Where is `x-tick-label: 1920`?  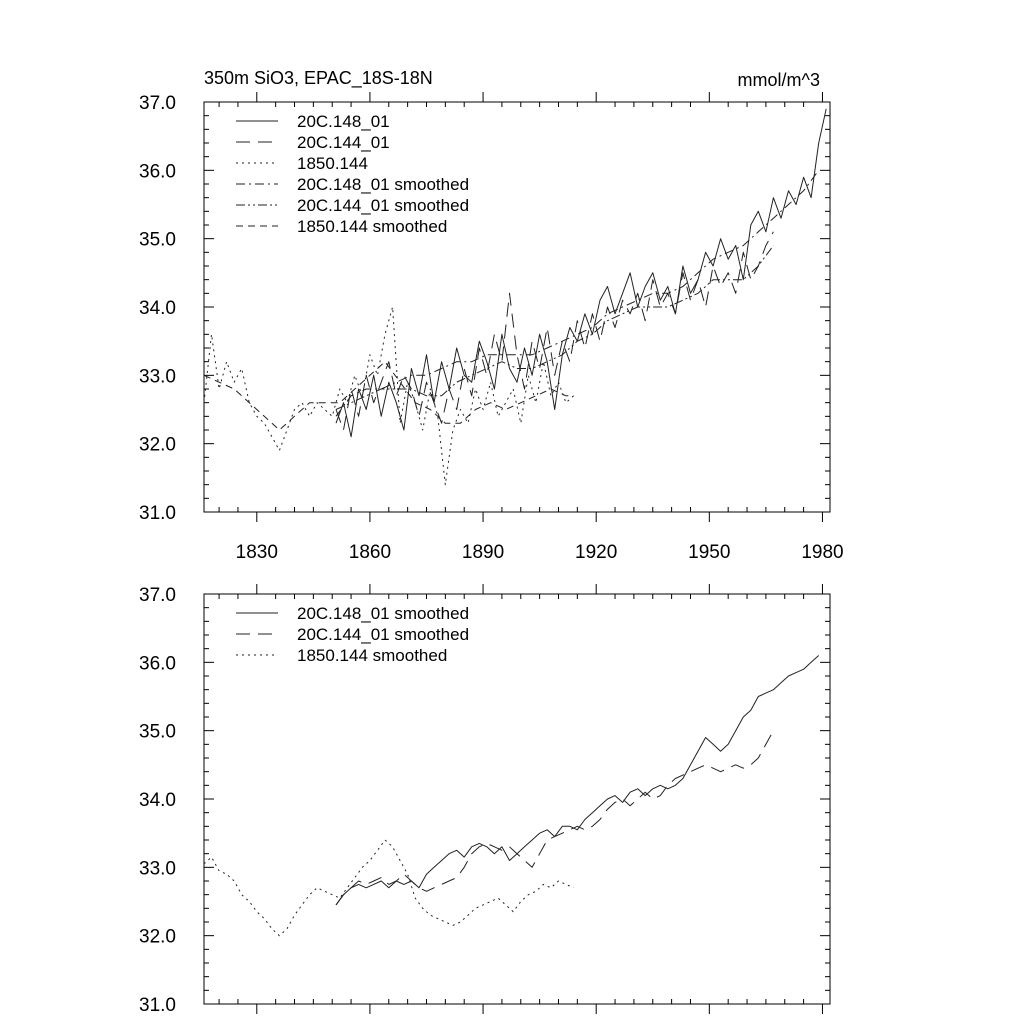
x-tick-label: 1920 is located at coordinates (596, 552).